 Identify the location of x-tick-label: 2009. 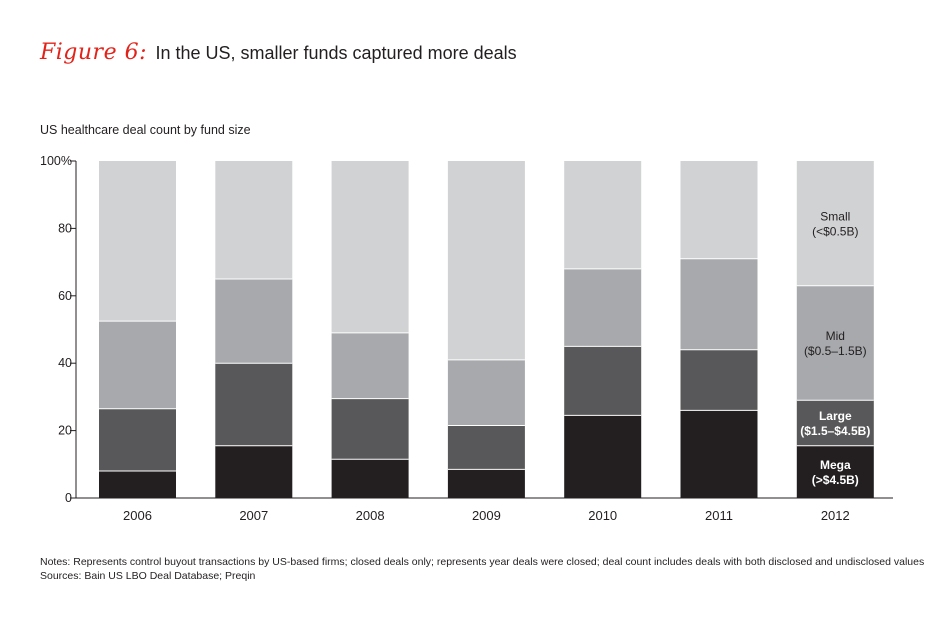
(486, 515).